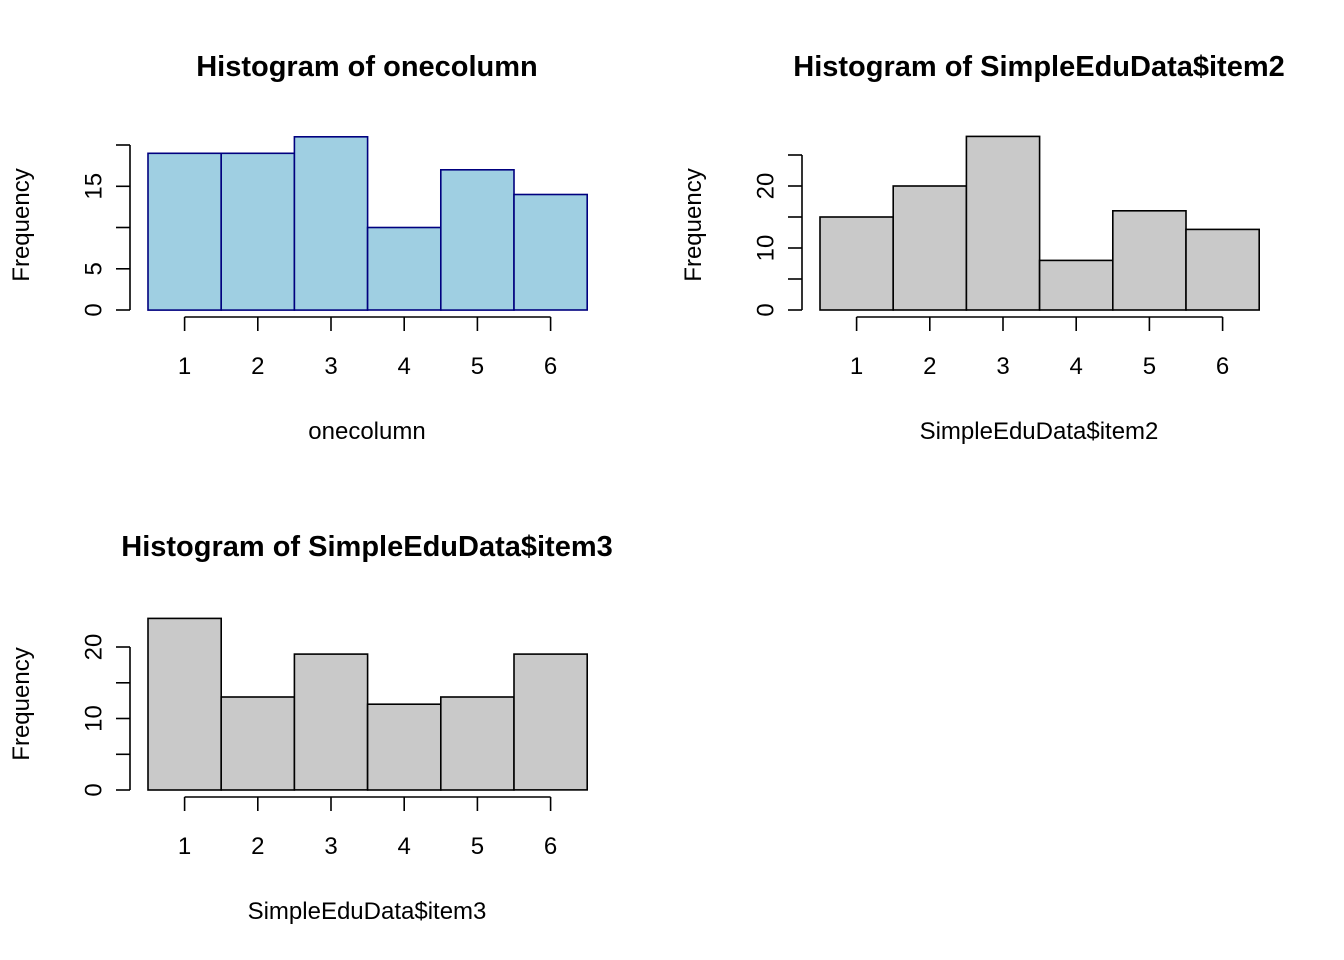  What do you see at coordinates (1039, 67) in the screenshot?
I see `chart-title: Histogram of SimpleEduData$item2` at bounding box center [1039, 67].